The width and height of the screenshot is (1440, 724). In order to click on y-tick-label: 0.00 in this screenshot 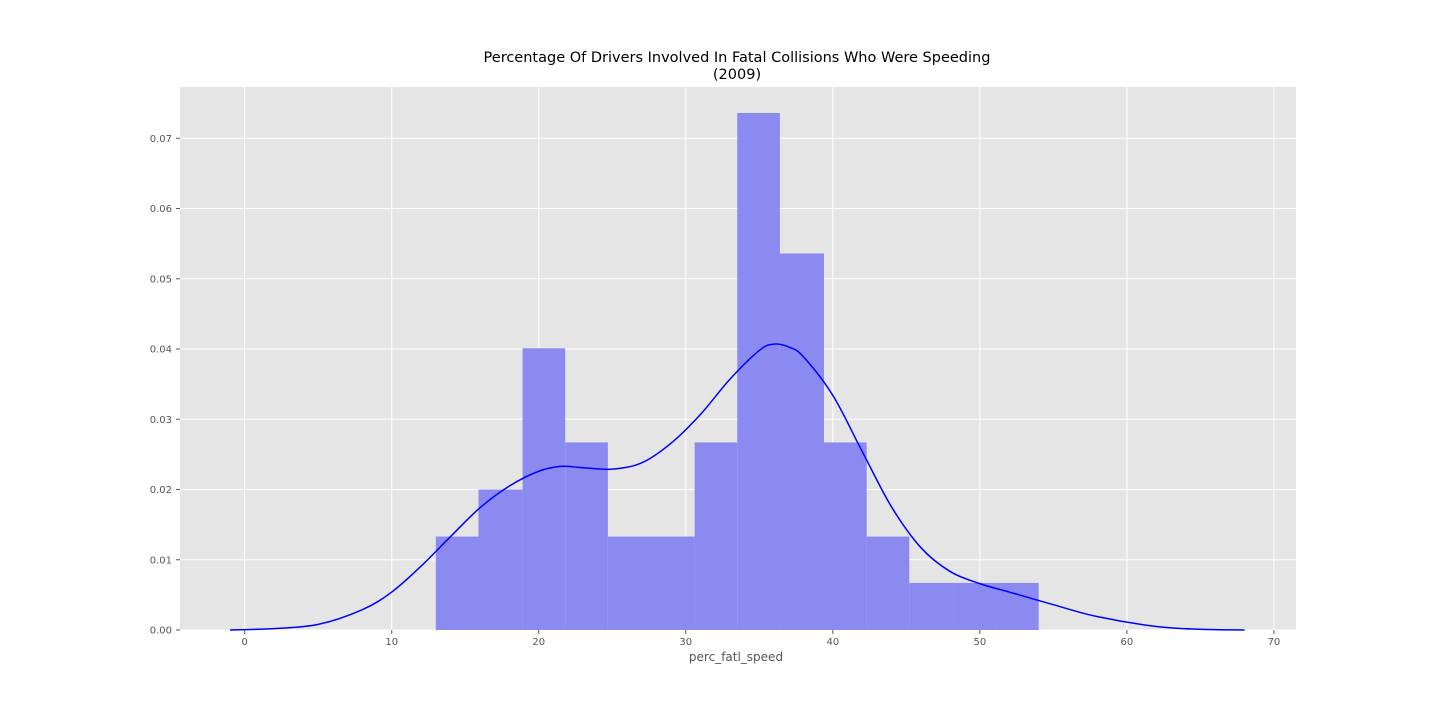, I will do `click(161, 631)`.